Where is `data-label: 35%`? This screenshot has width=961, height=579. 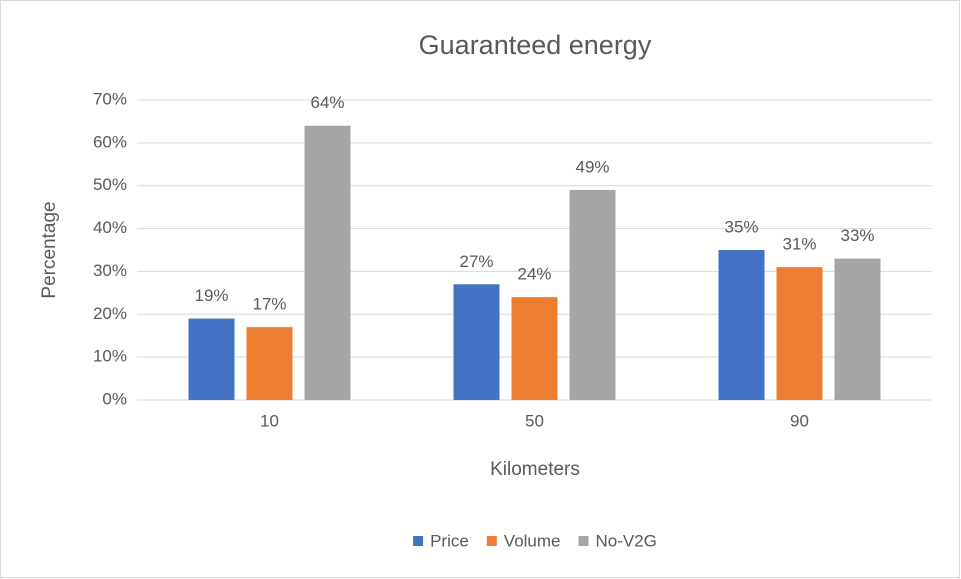 data-label: 35% is located at coordinates (741, 226).